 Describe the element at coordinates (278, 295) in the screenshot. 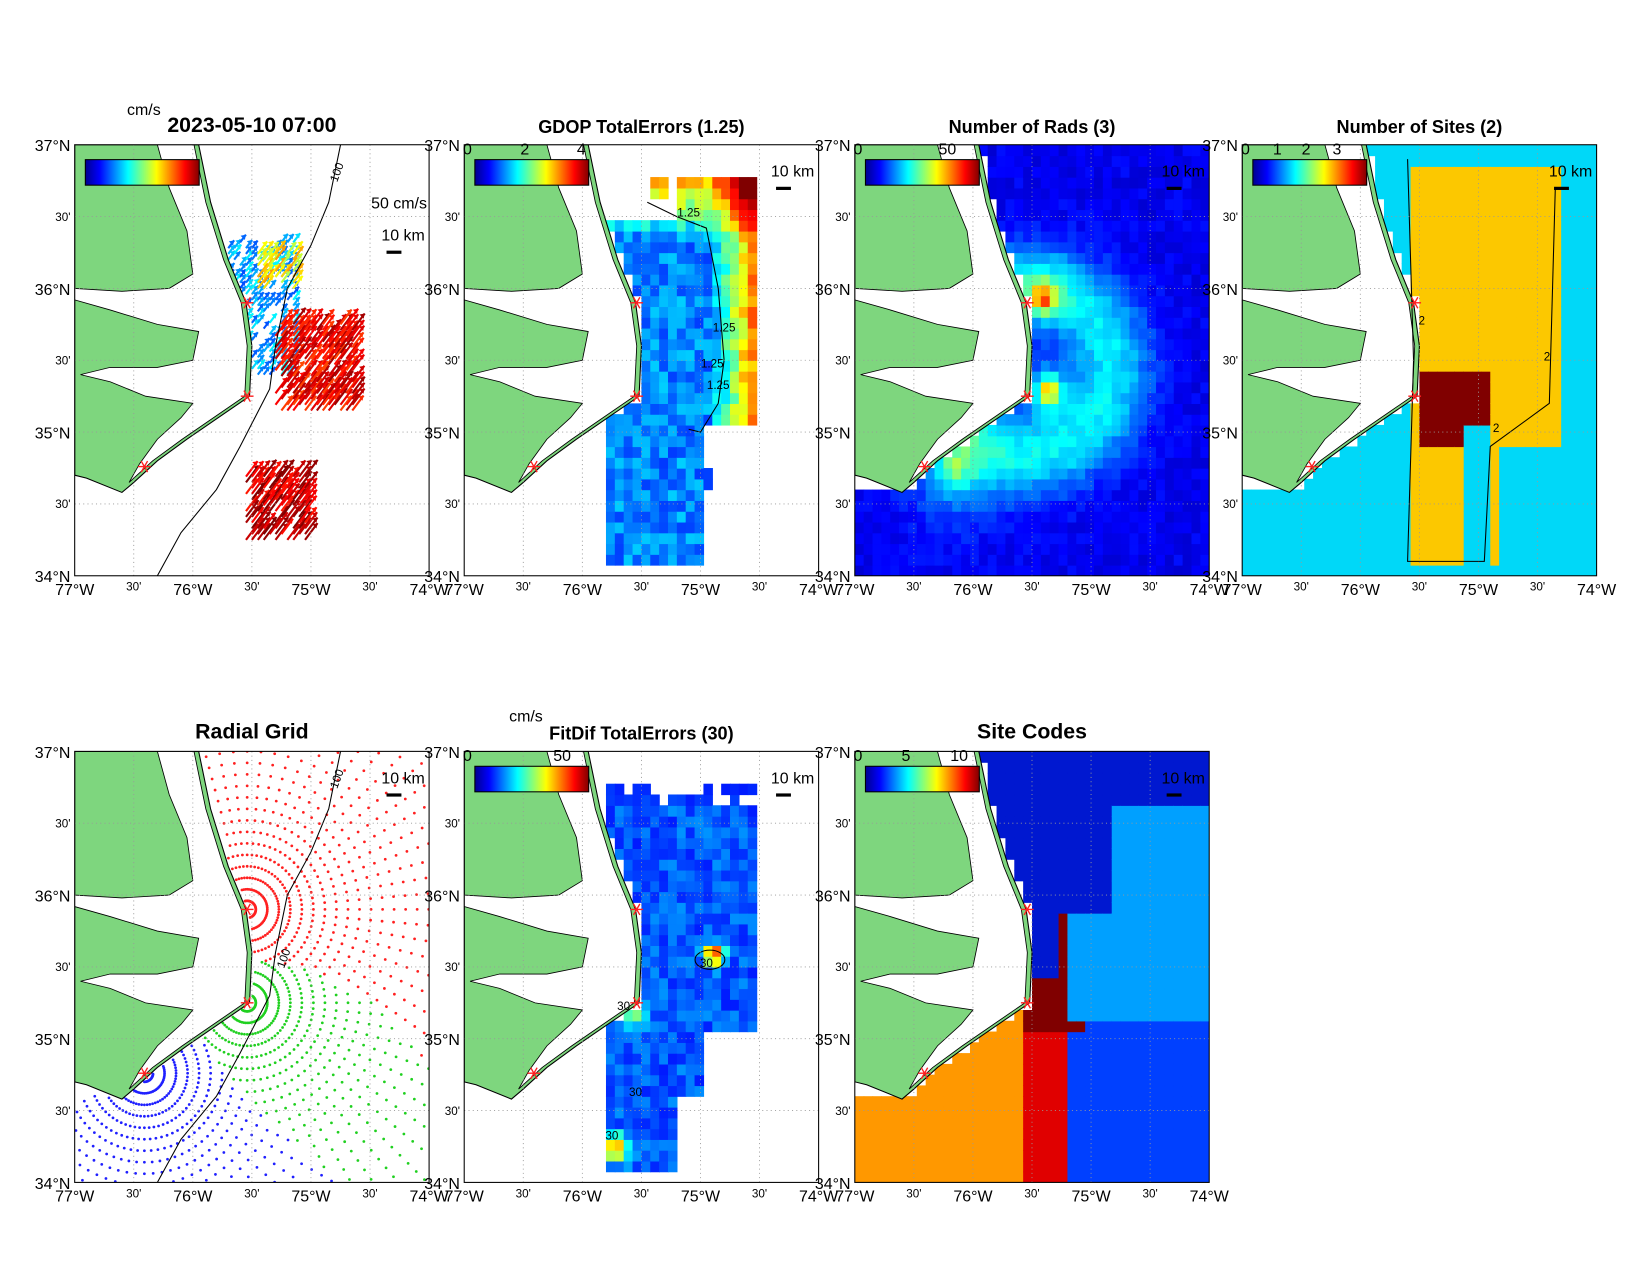

I see `vector-head` at that location.